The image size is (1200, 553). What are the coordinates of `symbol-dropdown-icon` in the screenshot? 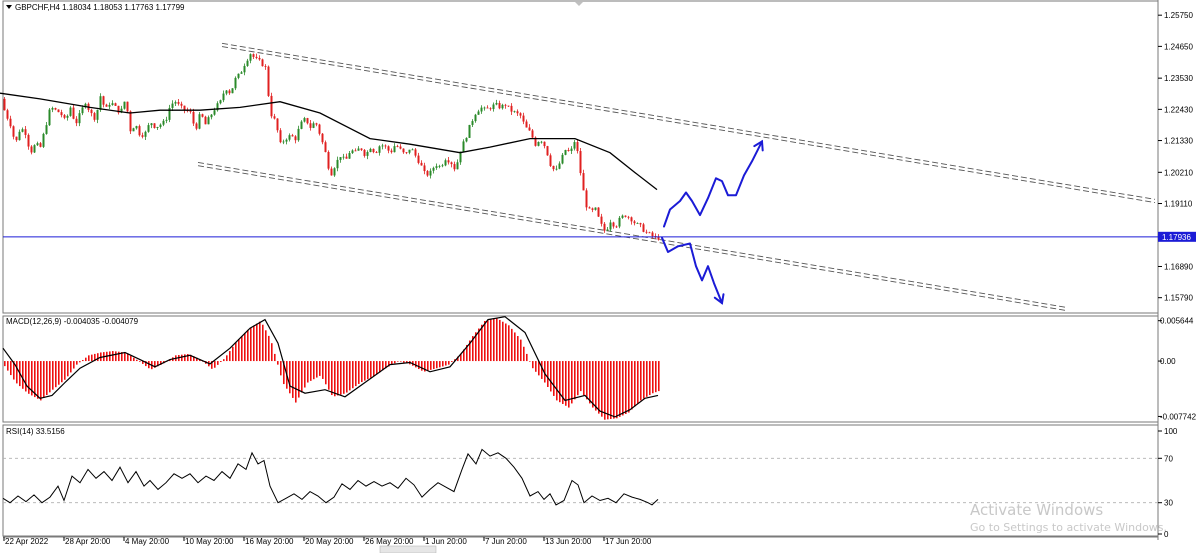 It's located at (9, 7).